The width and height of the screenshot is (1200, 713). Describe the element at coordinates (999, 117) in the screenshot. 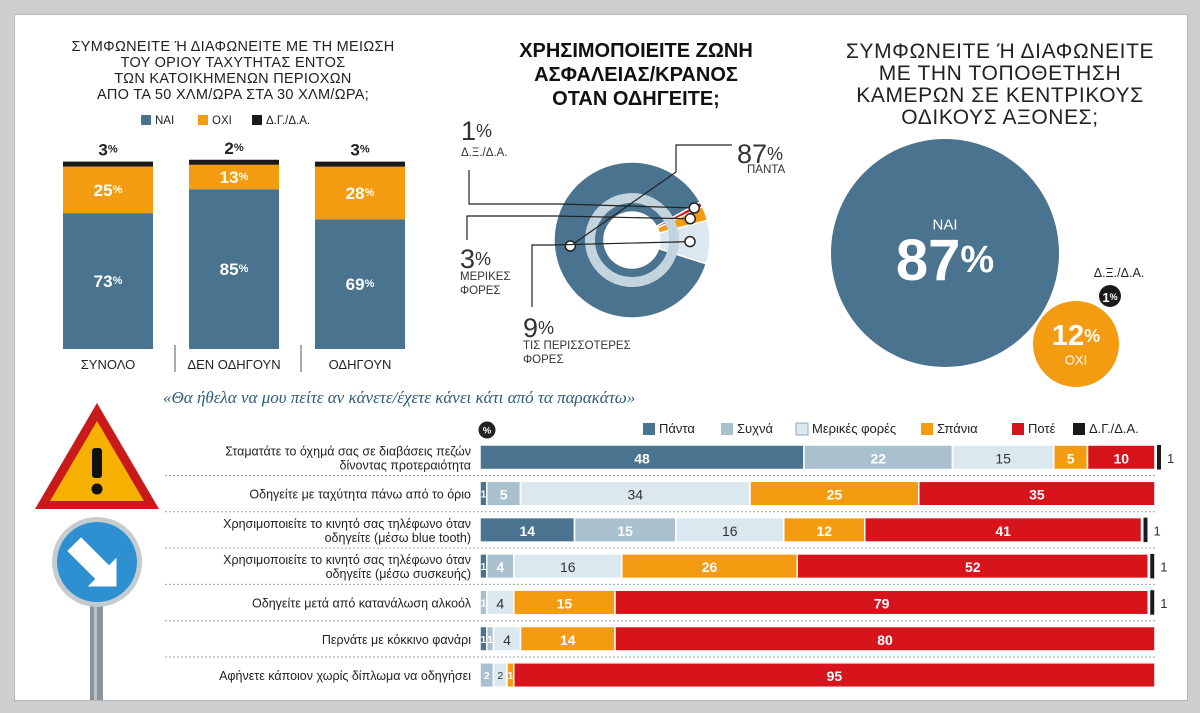

I see `cameras-title-line: ΟΔΙΚΟΥΣ ΑΞΟΝΕΣ;` at that location.